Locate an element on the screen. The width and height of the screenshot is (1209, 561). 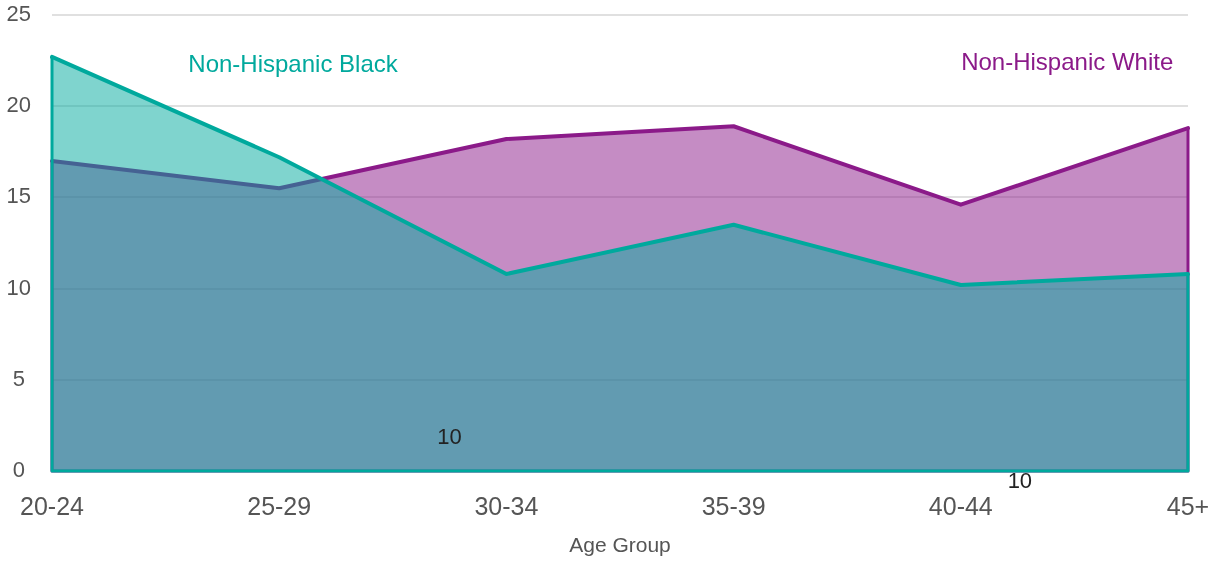
y-tick-label: 20 is located at coordinates (19, 105).